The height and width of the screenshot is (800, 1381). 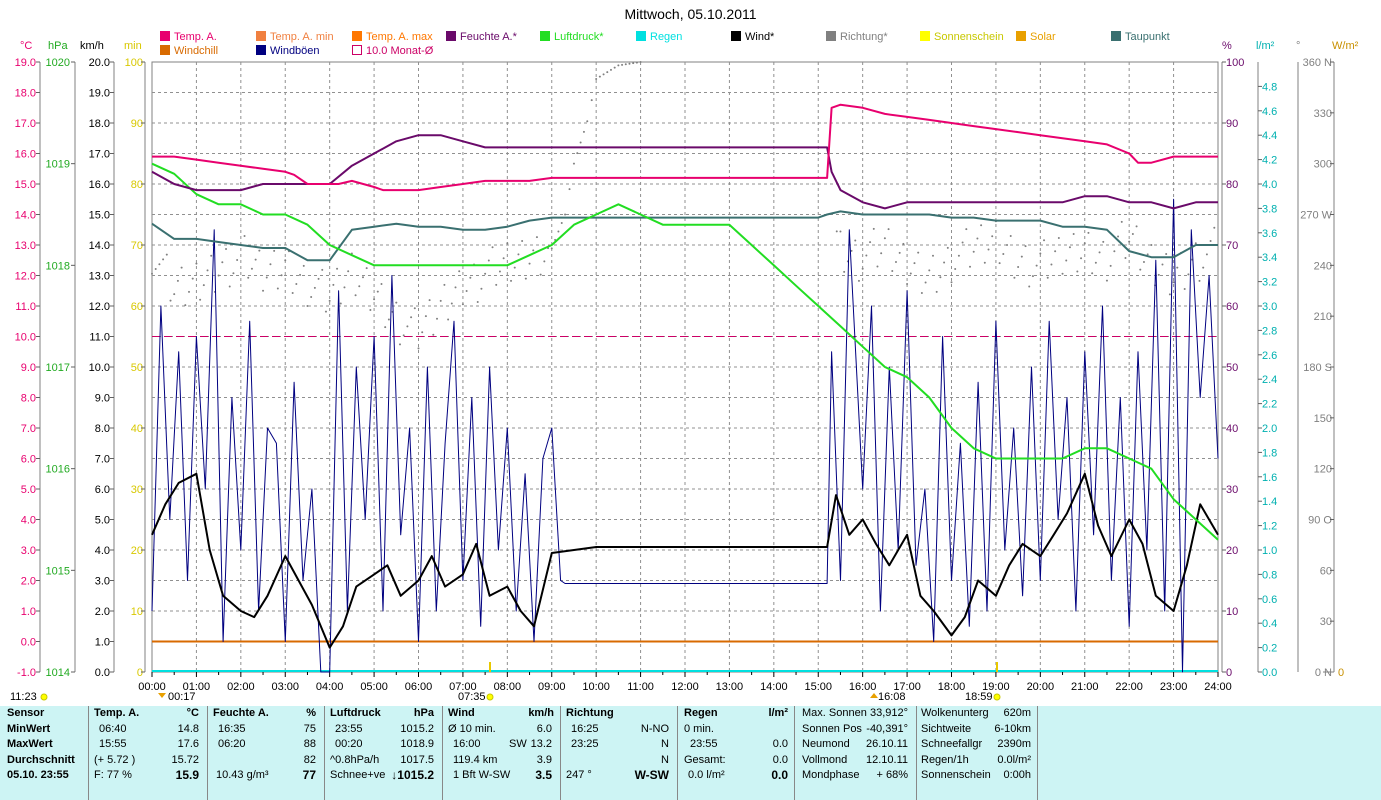 I want to click on temp-axis-label: 16.0, so click(x=25, y=155).